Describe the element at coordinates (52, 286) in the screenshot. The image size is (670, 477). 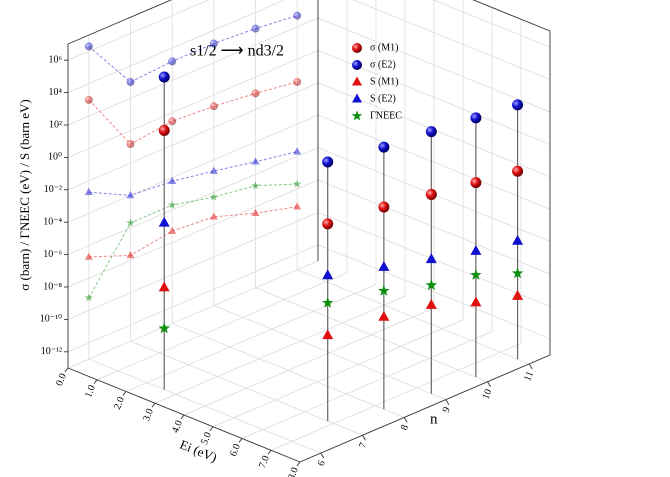
I see `z-tick-label: 10⁻⁸` at that location.